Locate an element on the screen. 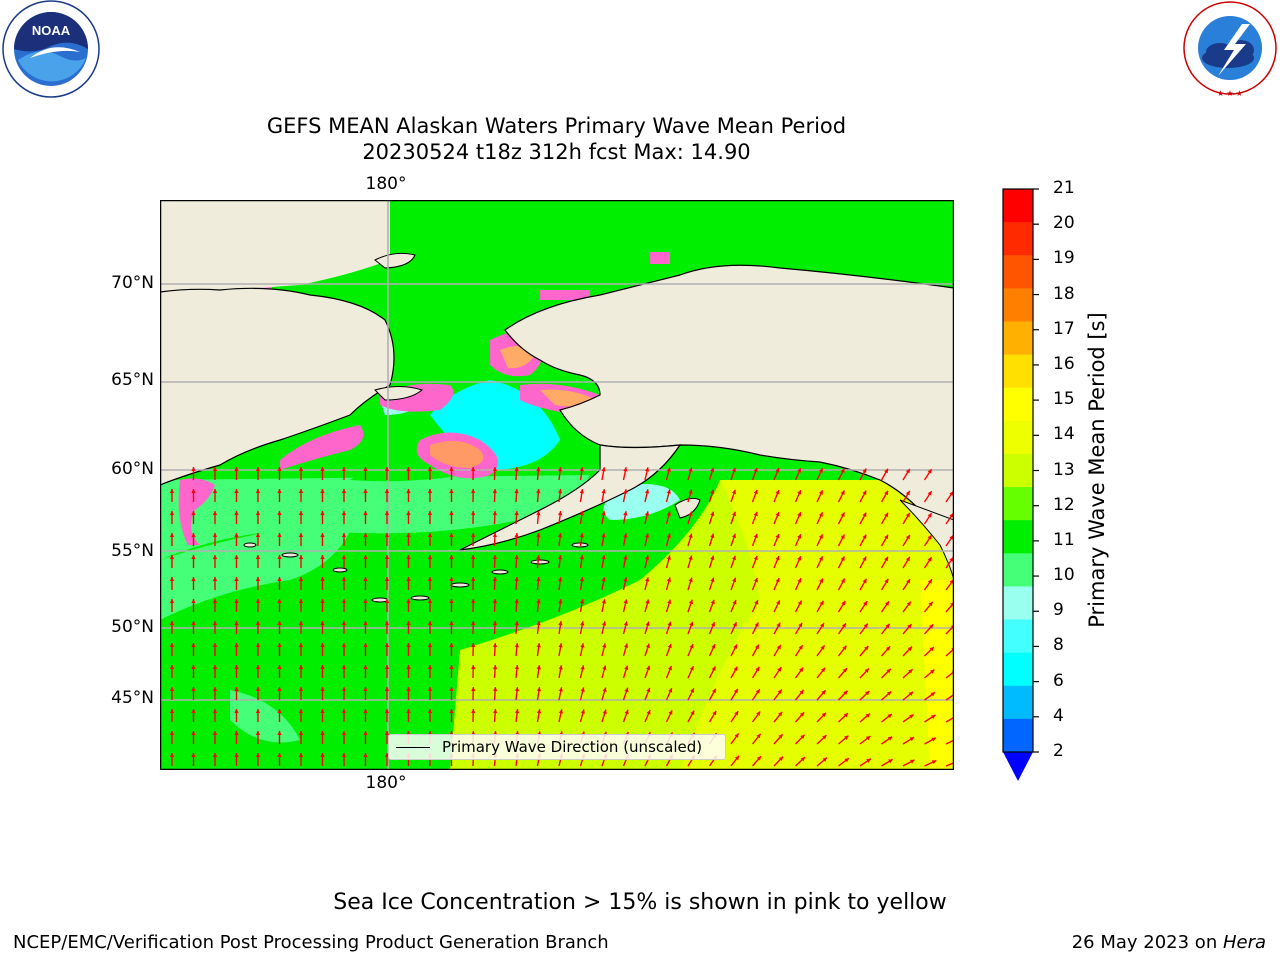 This screenshot has width=1280, height=960. legend-label: Primary Wave Direction (unscaled) is located at coordinates (572, 747).